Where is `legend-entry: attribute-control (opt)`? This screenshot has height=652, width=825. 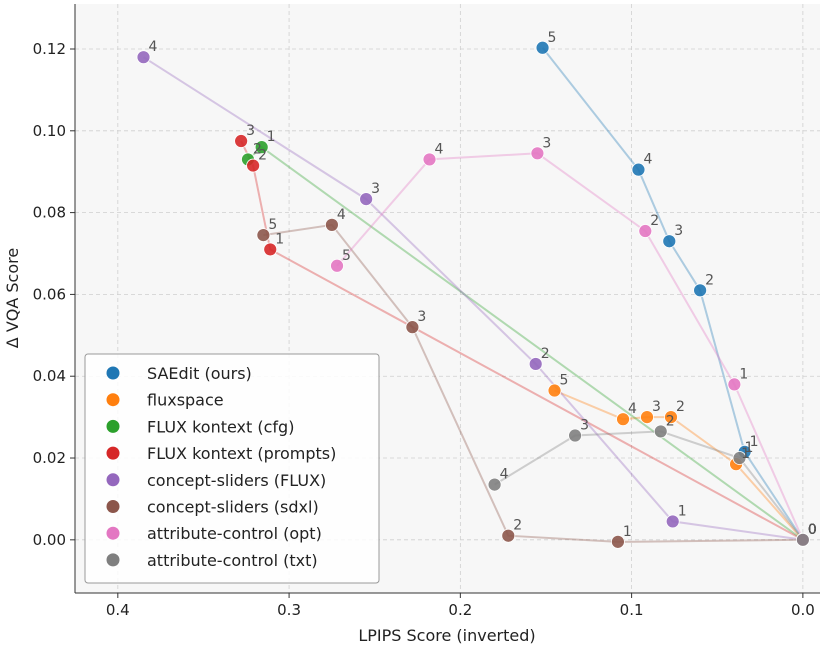
legend-entry: attribute-control (opt) is located at coordinates (234, 533).